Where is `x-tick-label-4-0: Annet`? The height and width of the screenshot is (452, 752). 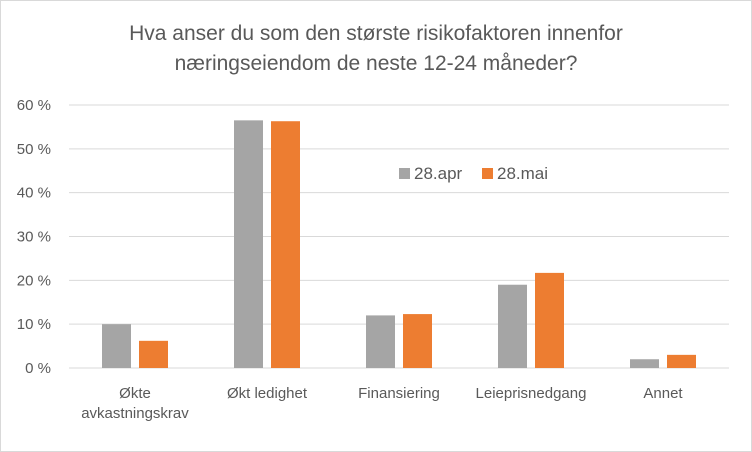 x-tick-label-4-0: Annet is located at coordinates (663, 393).